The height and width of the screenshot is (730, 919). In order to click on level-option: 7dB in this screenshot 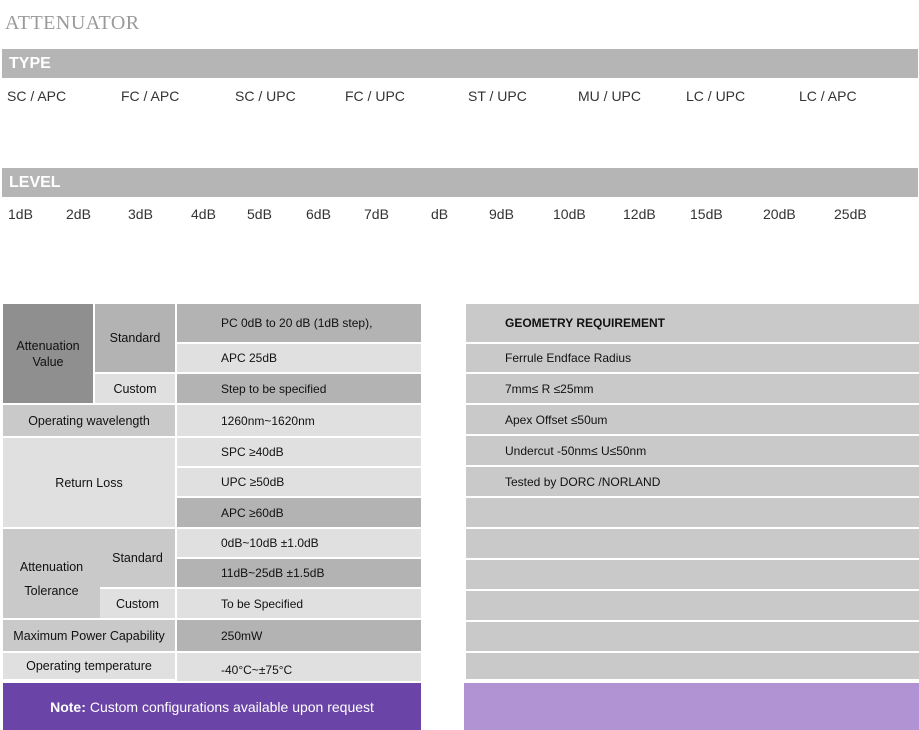, I will do `click(376, 214)`.